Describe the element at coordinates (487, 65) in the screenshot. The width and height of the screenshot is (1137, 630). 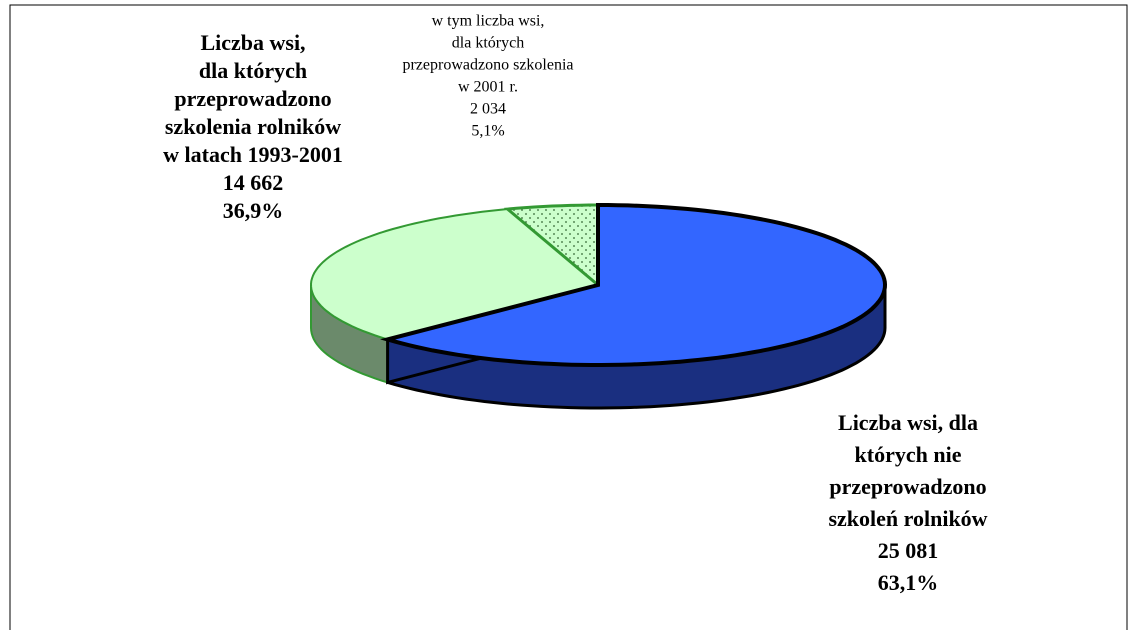
I see `slice-label: przeprowadzono szkolenia` at that location.